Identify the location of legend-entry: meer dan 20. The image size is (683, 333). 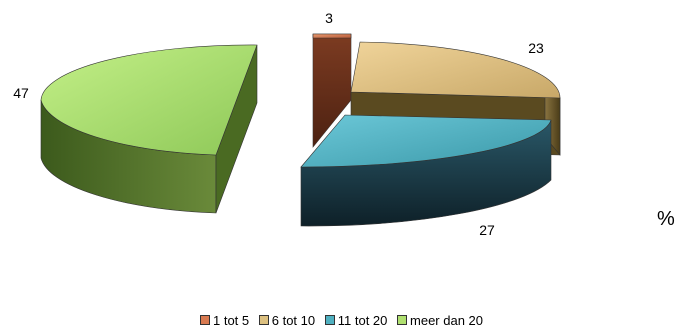
(440, 320).